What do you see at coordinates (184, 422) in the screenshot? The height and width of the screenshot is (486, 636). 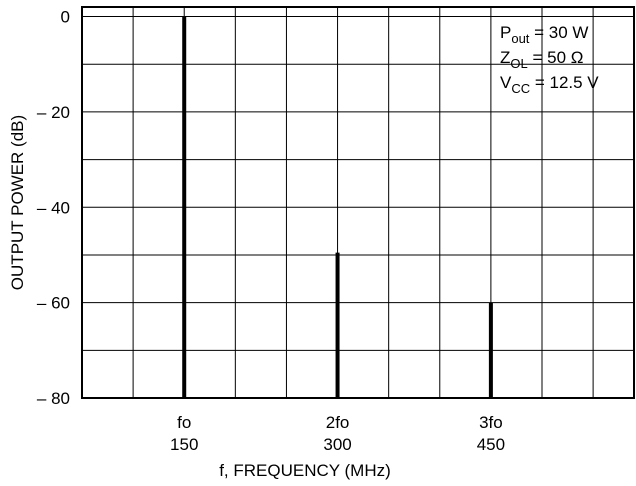 I see `x-tick-harmonic: fo` at bounding box center [184, 422].